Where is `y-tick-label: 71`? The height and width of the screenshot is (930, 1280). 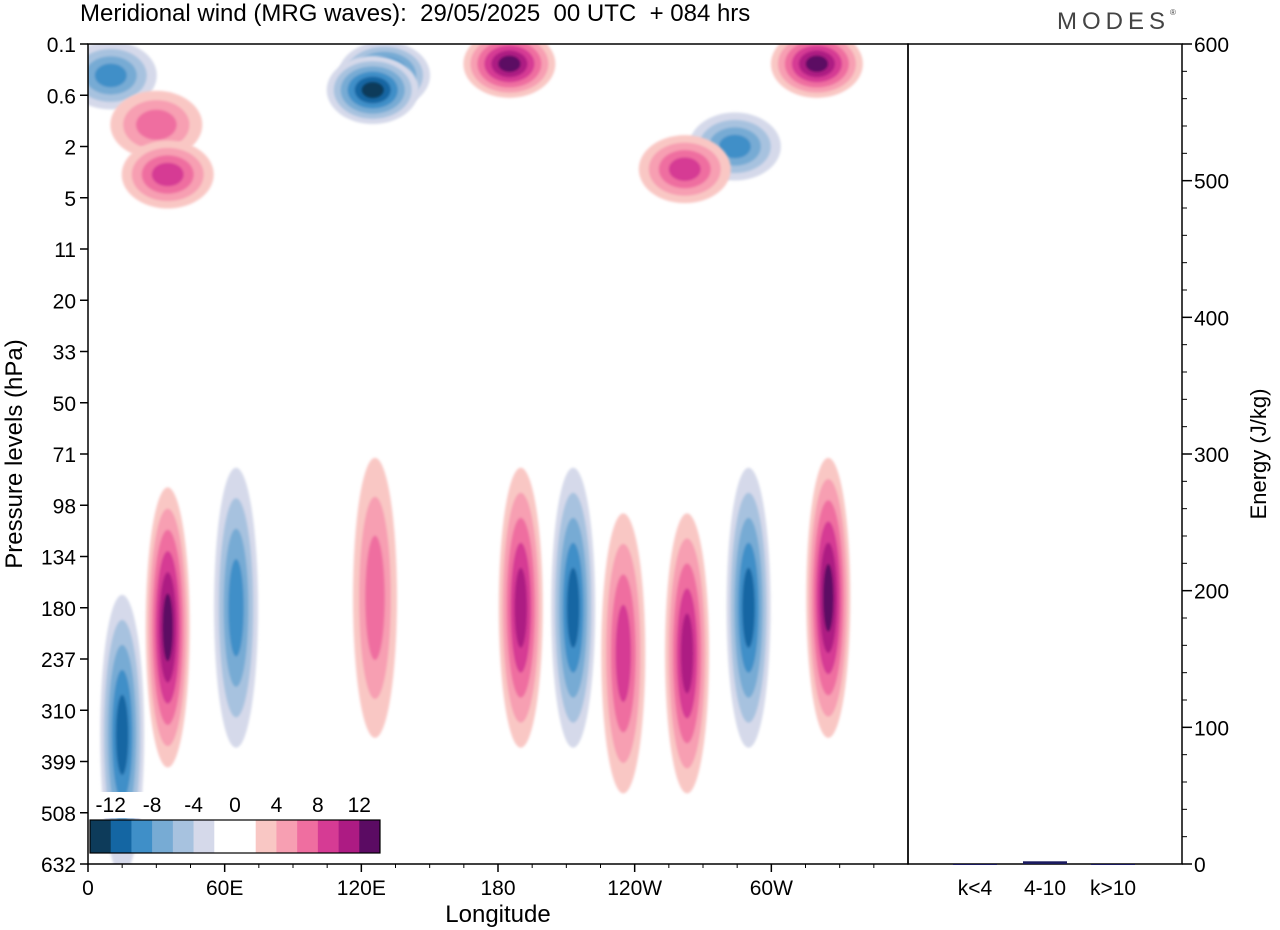
y-tick-label: 71 is located at coordinates (64, 455).